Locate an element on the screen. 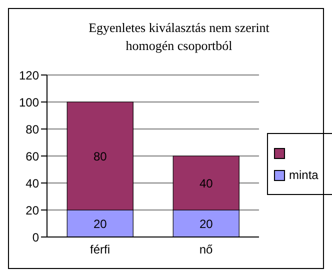 Image resolution: width=332 pixels, height=277 pixels. y-tick-label: 120 is located at coordinates (29, 75).